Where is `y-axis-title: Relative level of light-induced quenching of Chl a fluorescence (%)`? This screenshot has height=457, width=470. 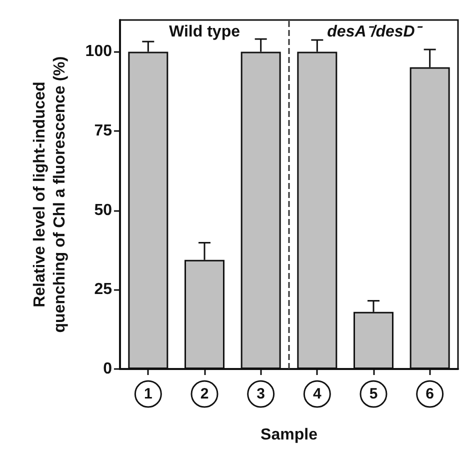
y-axis-title: Relative level of light-induced quenching of Chl a fluorescence (%) is located at coordinates (50, 194).